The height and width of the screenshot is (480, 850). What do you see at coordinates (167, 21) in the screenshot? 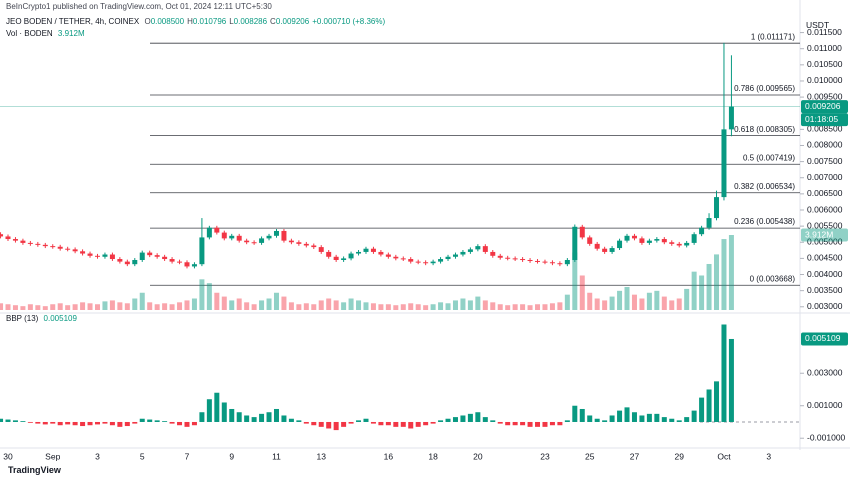
I see `ohlc-value: 0.008500` at bounding box center [167, 21].